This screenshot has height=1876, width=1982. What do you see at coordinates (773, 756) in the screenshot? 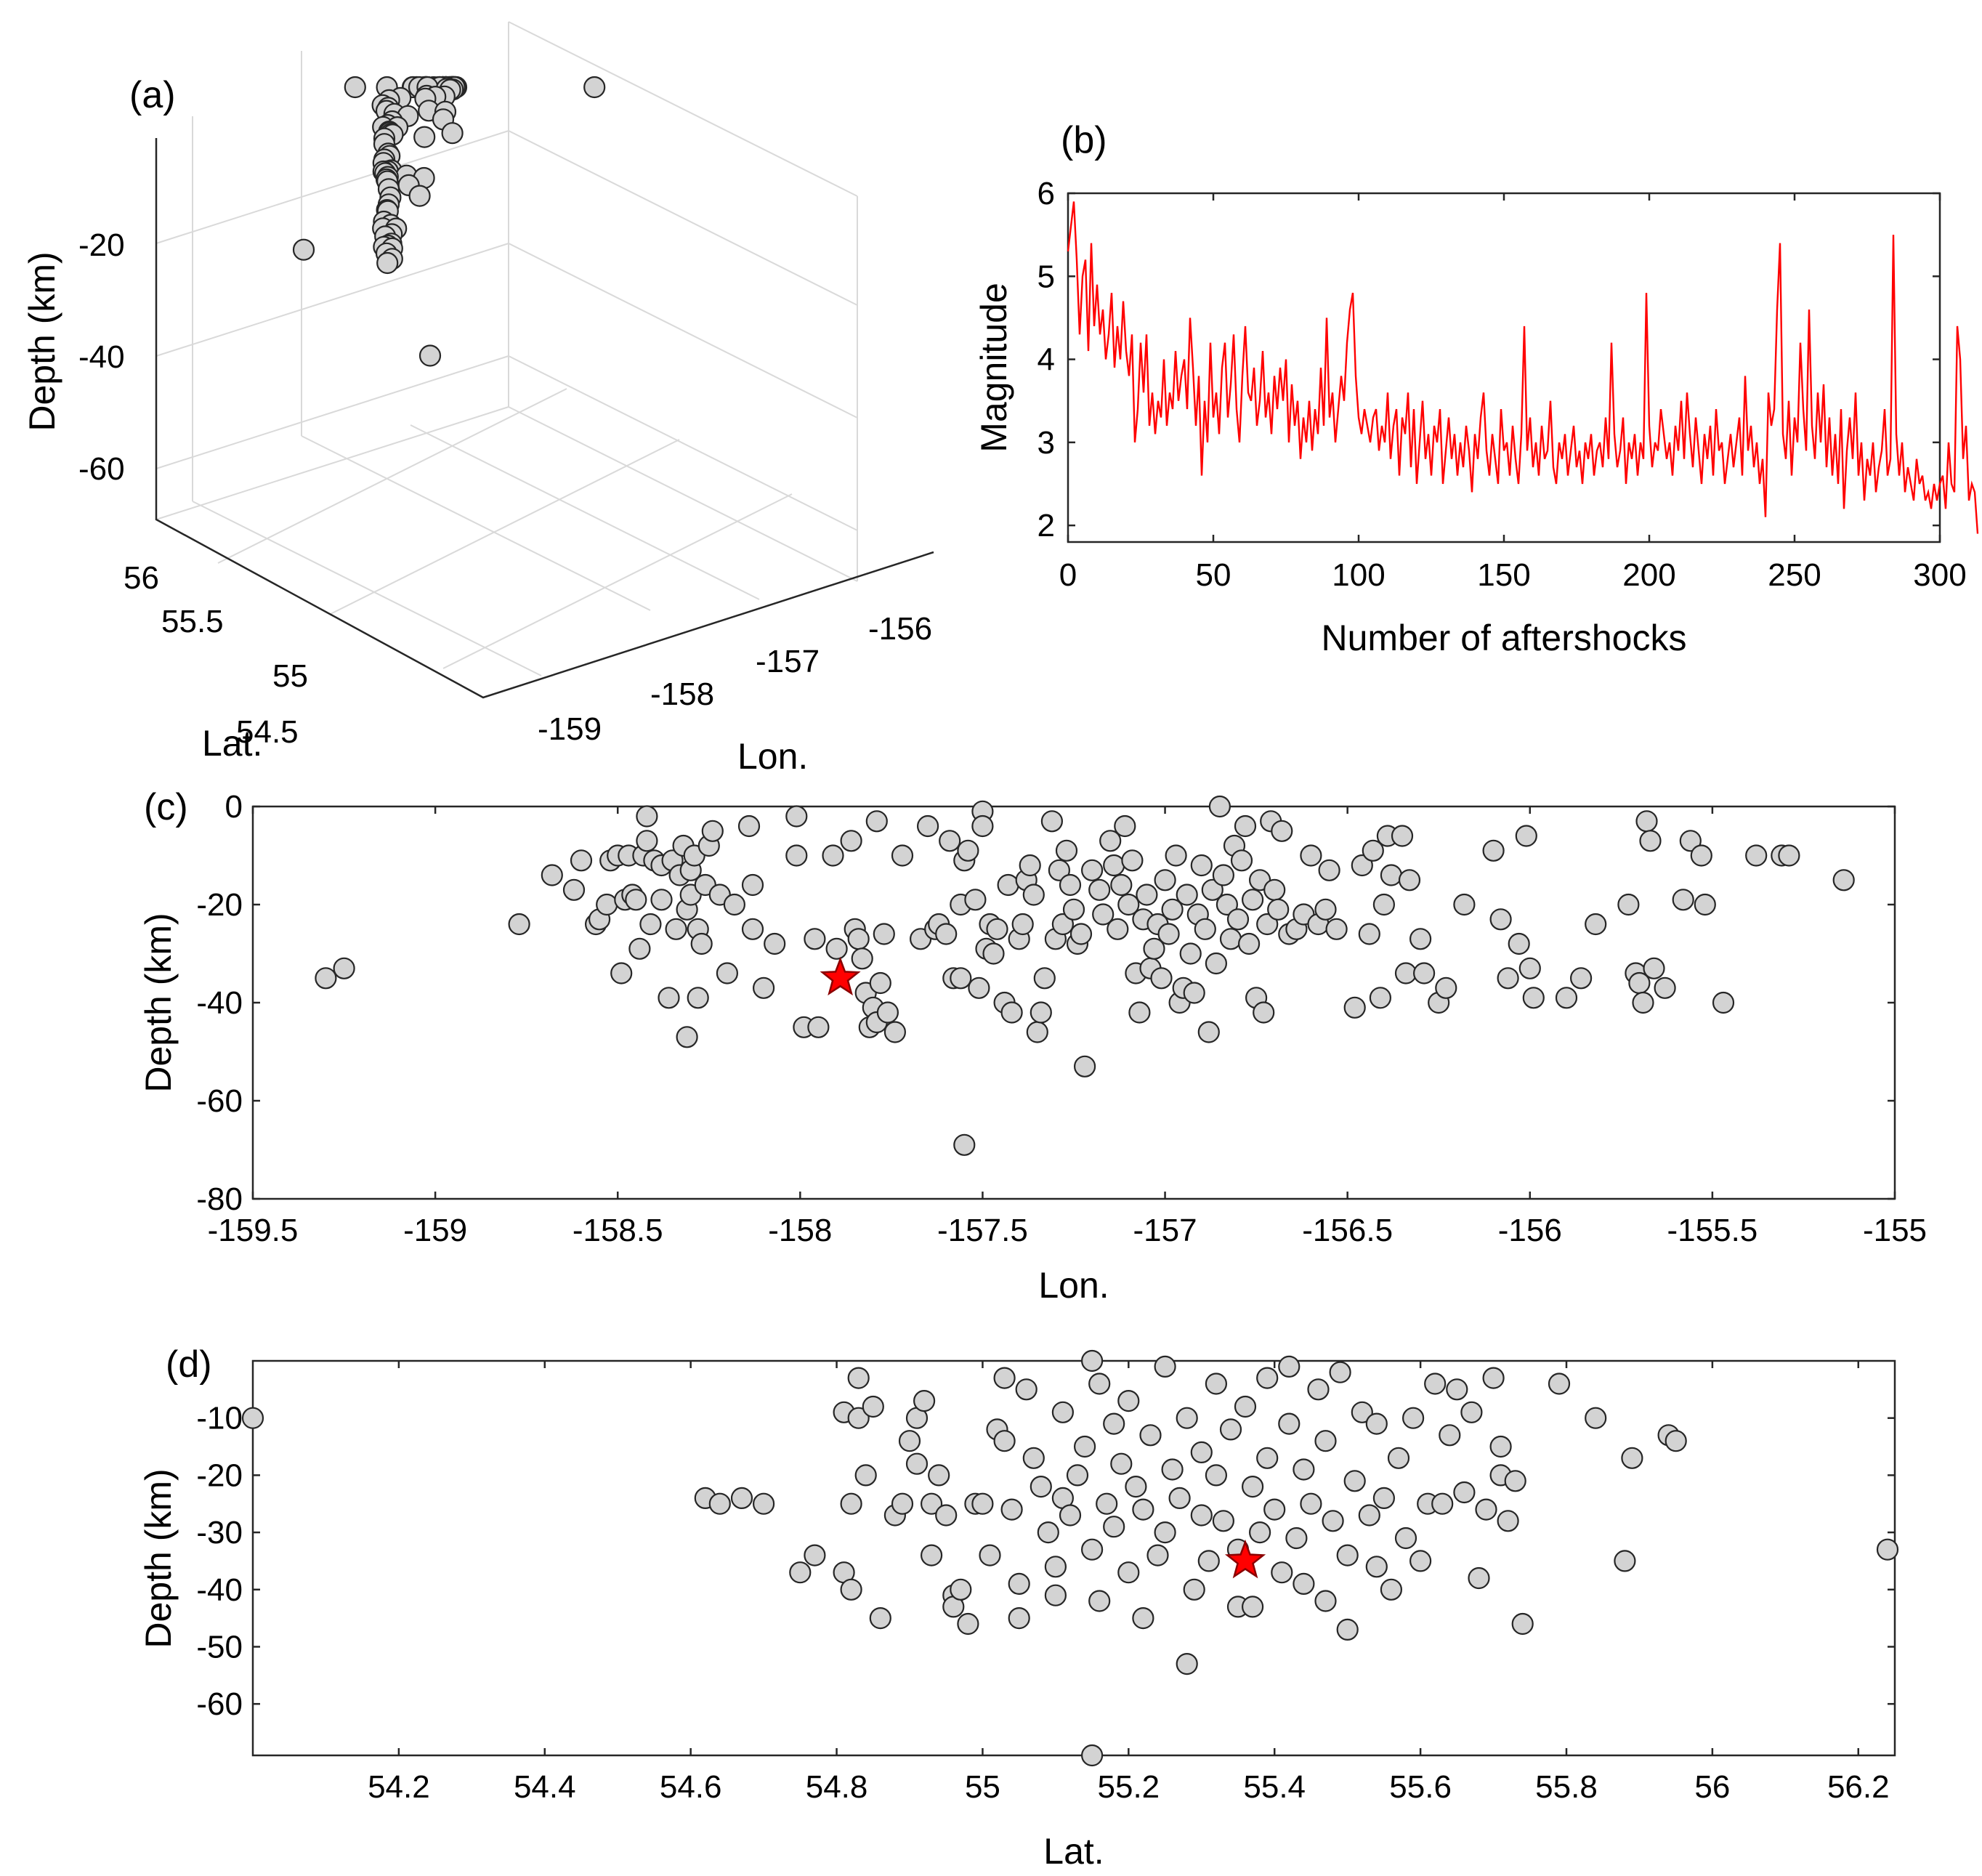
I see `panel-a-xlabel: Lon.` at bounding box center [773, 756].